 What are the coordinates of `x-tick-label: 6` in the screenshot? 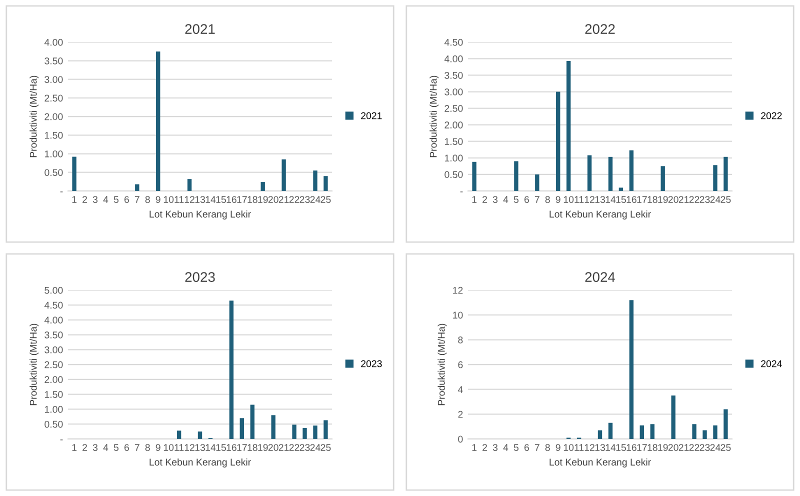 It's located at (126, 199).